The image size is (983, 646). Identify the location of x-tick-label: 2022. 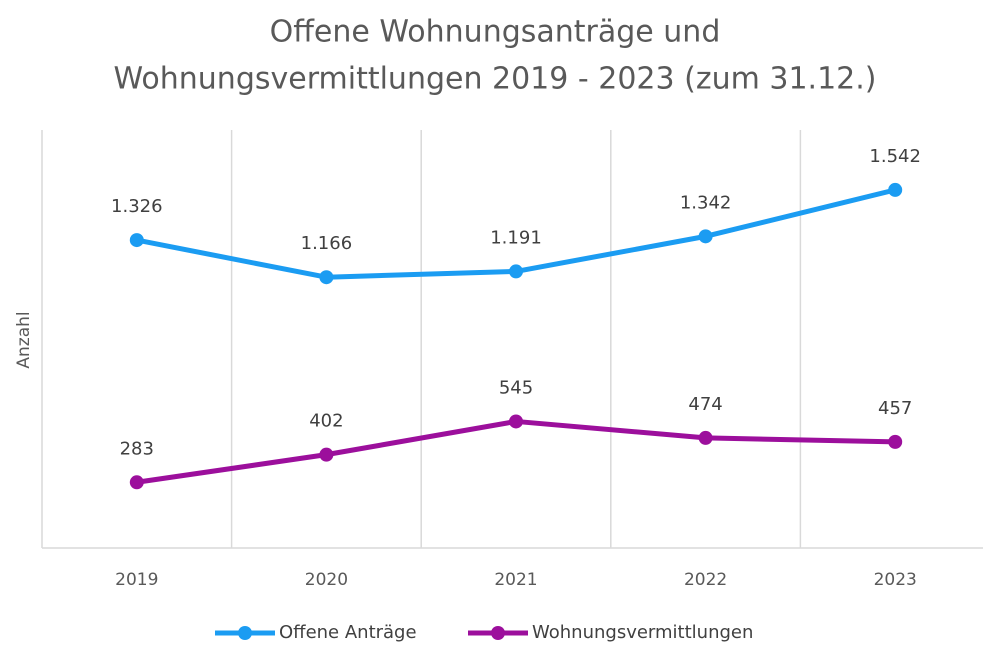
(705, 580).